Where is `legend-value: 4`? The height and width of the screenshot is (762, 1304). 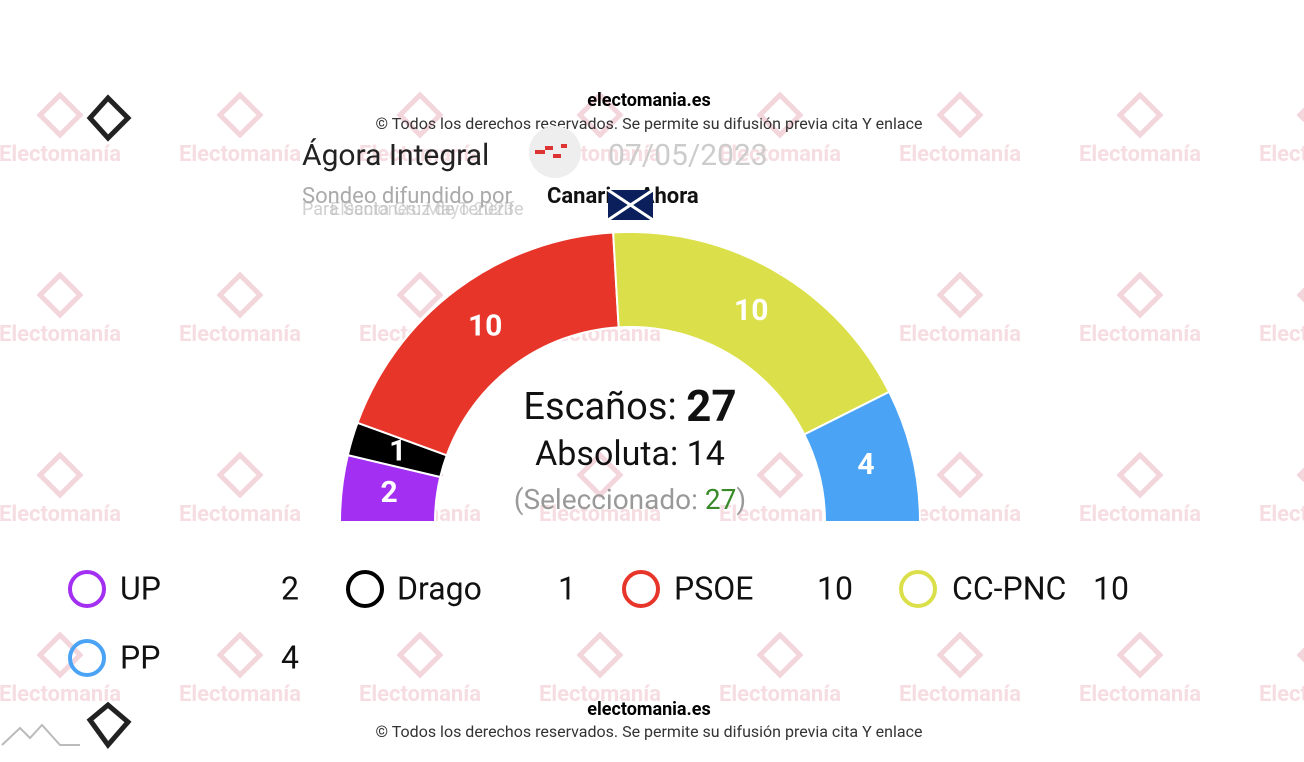 legend-value: 4 is located at coordinates (290, 657).